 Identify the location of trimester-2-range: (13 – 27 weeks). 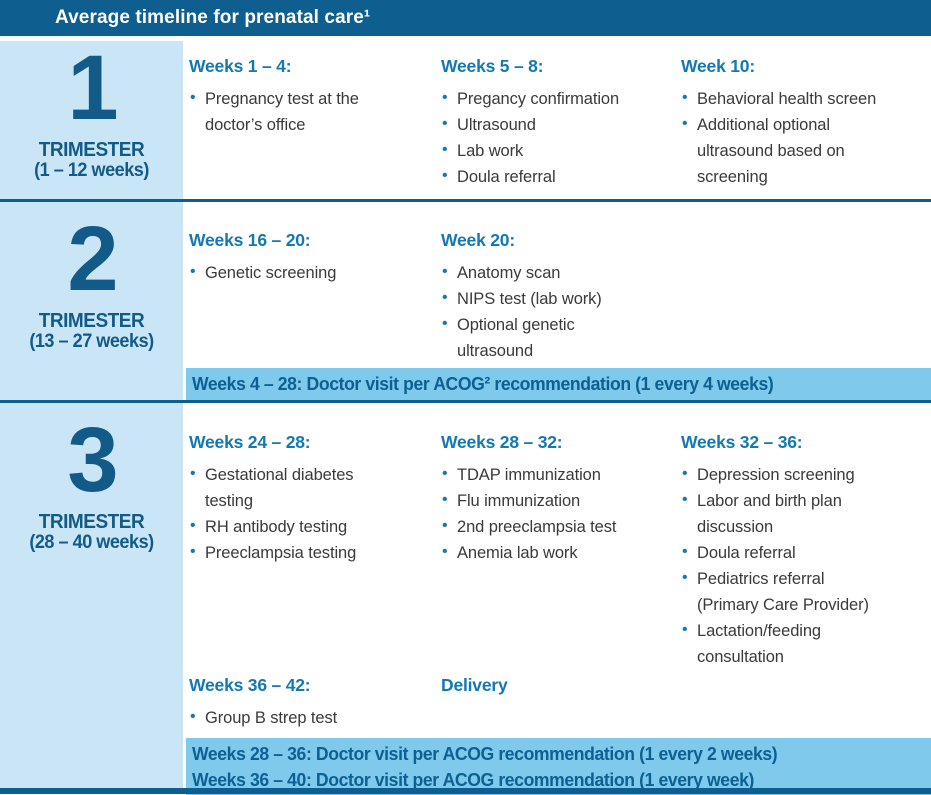
(91, 342).